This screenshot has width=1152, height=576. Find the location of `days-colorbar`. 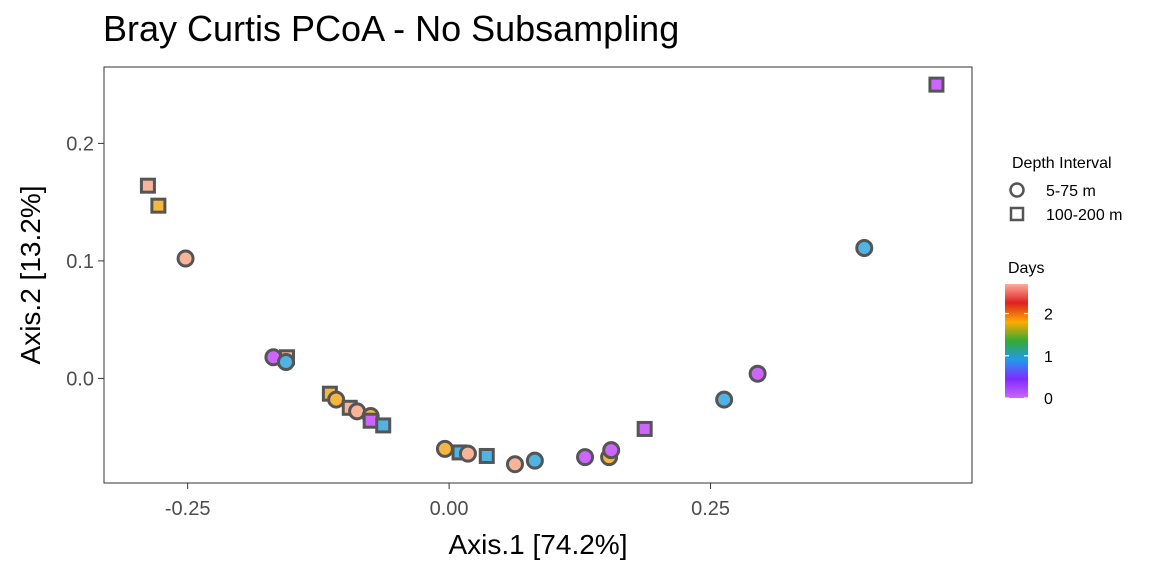

days-colorbar is located at coordinates (1016, 341).